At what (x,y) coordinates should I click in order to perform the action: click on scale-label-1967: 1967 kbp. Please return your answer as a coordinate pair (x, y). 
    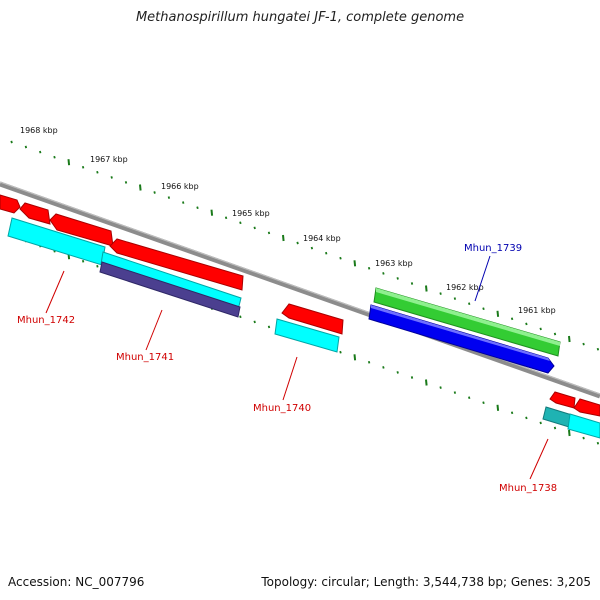
    Looking at the image, I should click on (109, 159).